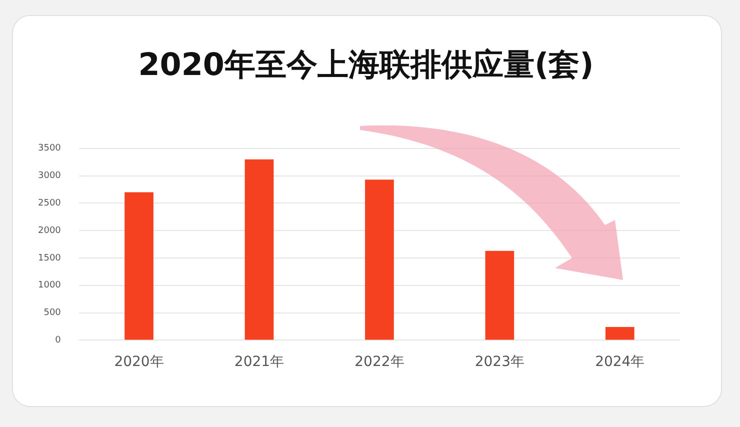 The width and height of the screenshot is (740, 427). Describe the element at coordinates (50, 231) in the screenshot. I see `y-tick-label: 2000` at that location.